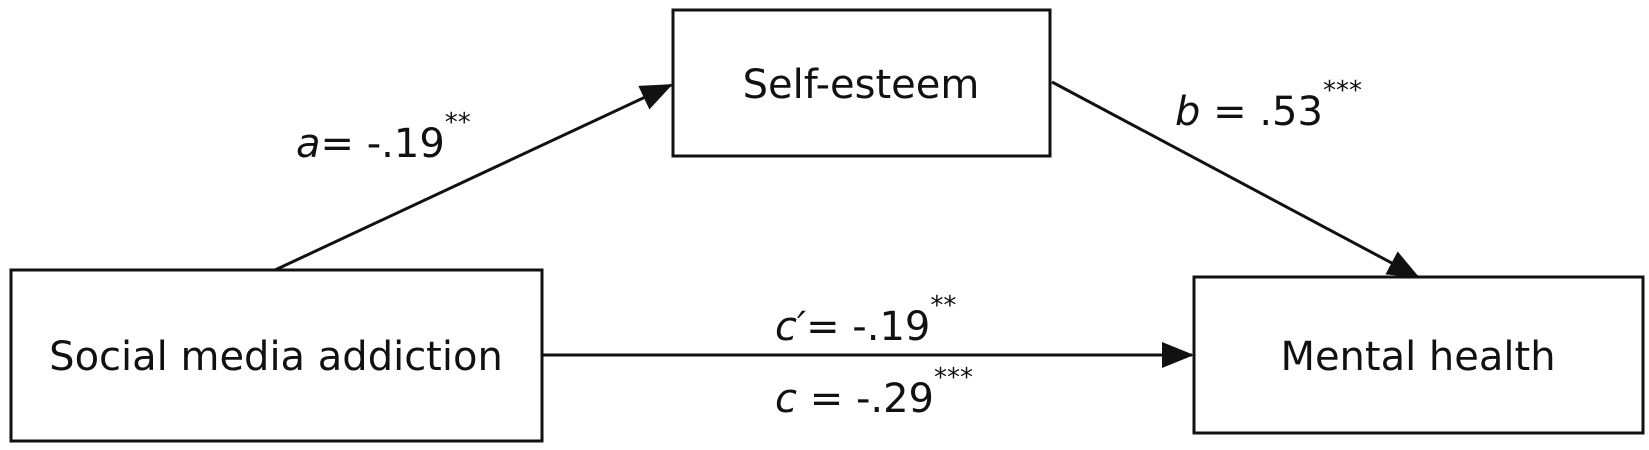 The width and height of the screenshot is (1649, 450). I want to click on path-a-label: a= -.19**, so click(383, 137).